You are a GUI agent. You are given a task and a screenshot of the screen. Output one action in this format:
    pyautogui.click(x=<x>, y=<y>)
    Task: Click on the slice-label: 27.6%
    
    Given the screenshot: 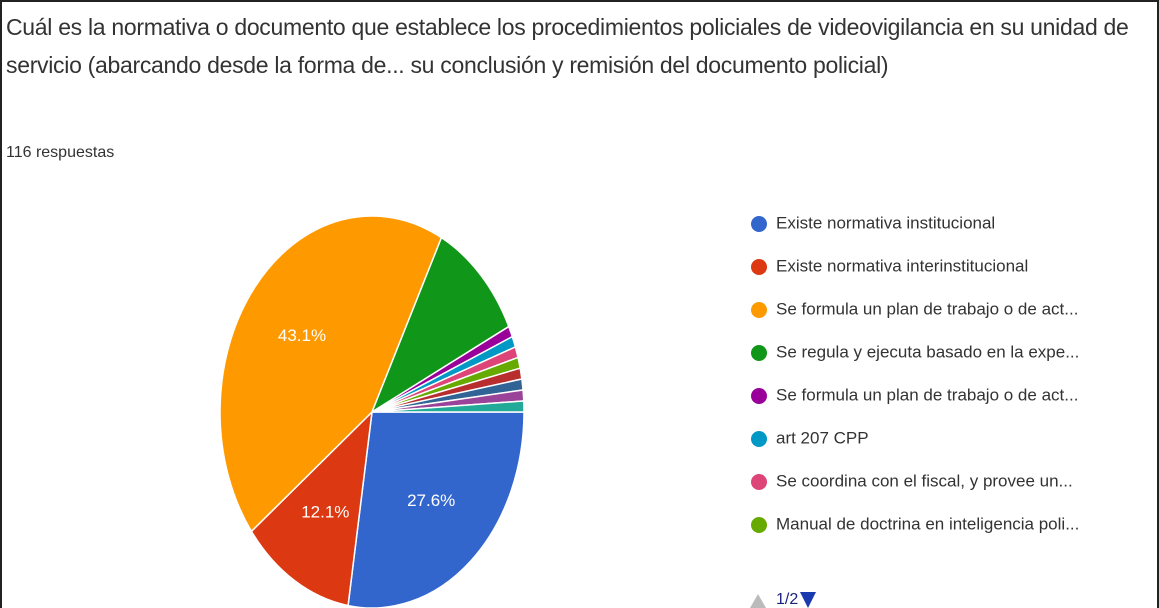 What is the action you would take?
    pyautogui.click(x=431, y=500)
    